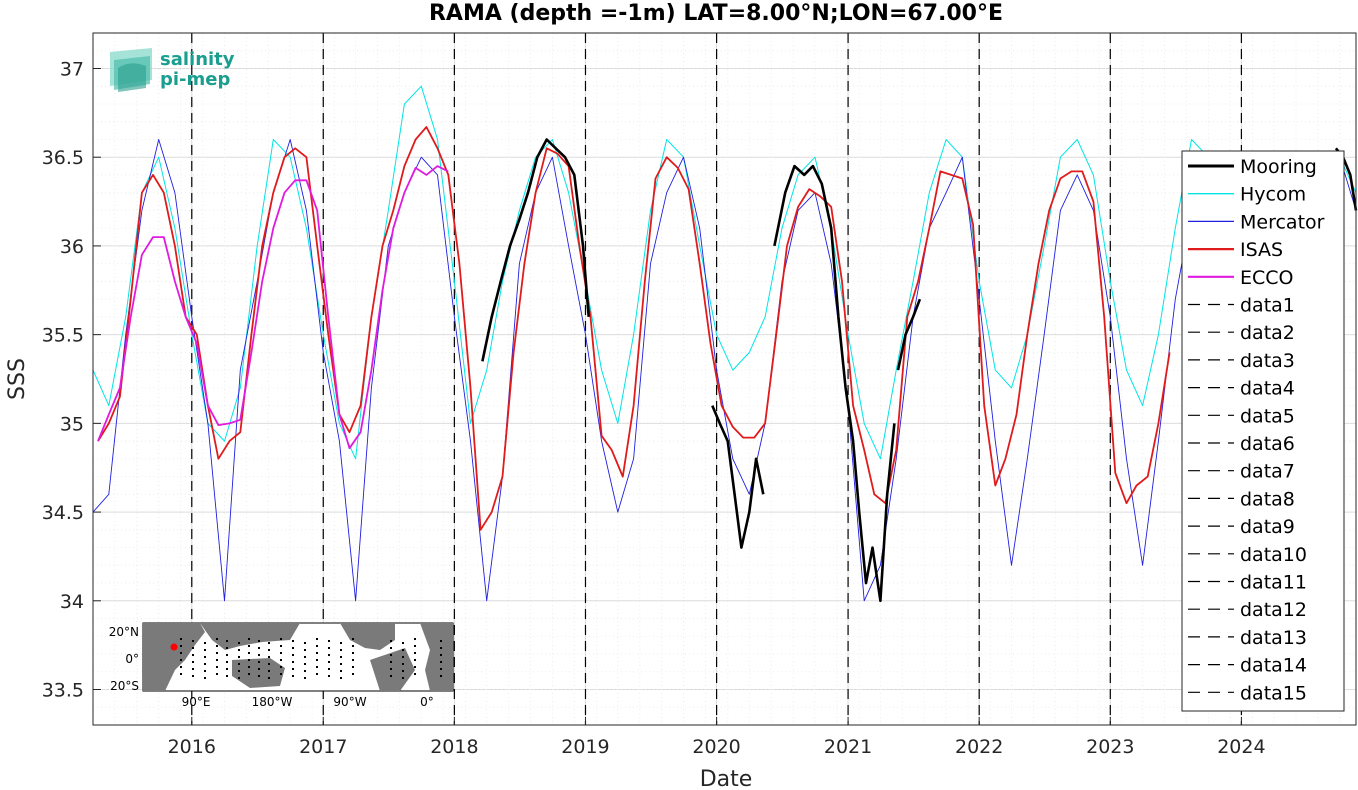 This screenshot has width=1358, height=790. What do you see at coordinates (1273, 666) in the screenshot?
I see `legend-label-data14: data14` at bounding box center [1273, 666].